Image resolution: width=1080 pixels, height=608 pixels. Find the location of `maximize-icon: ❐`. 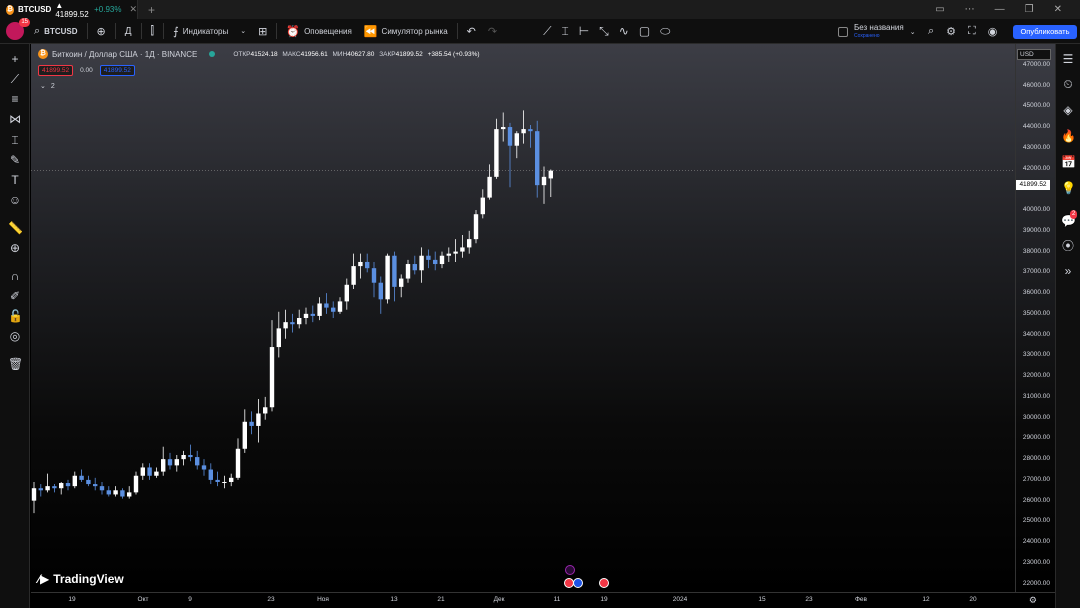

maximize-icon: ❐ is located at coordinates (1029, 9).